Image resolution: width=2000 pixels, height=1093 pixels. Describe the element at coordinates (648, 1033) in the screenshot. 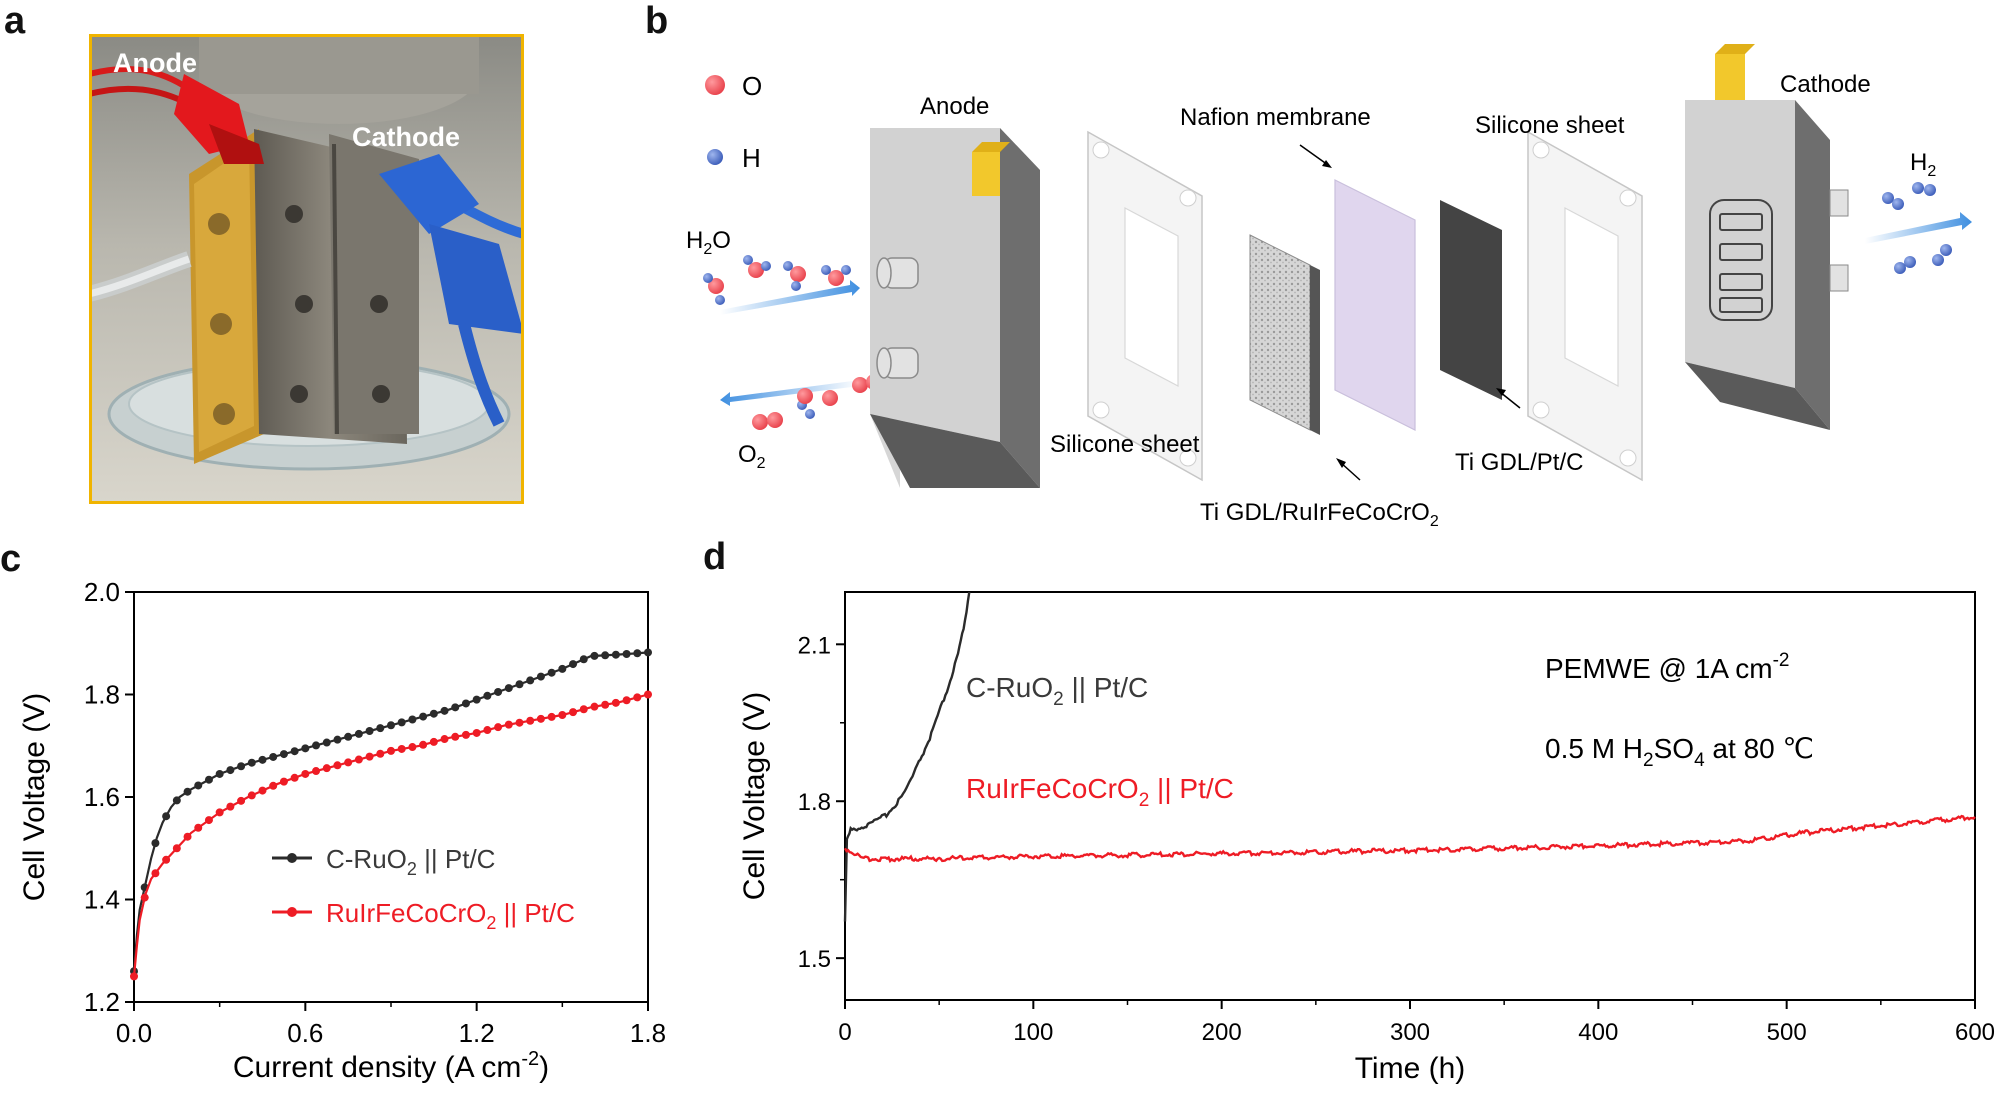

I see `x-tick-label: 1.8` at that location.